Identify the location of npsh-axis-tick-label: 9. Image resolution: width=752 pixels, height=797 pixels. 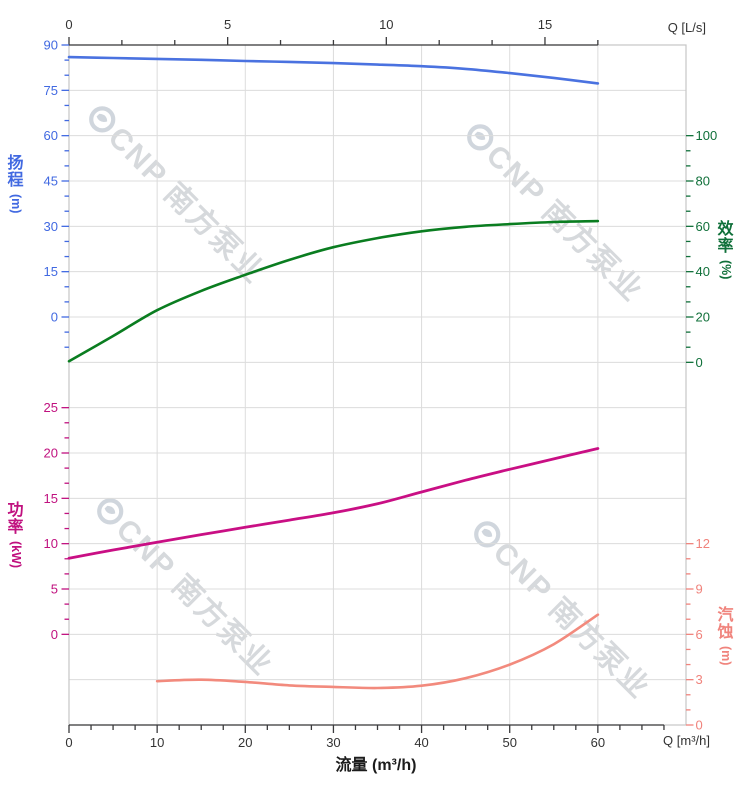
(699, 589).